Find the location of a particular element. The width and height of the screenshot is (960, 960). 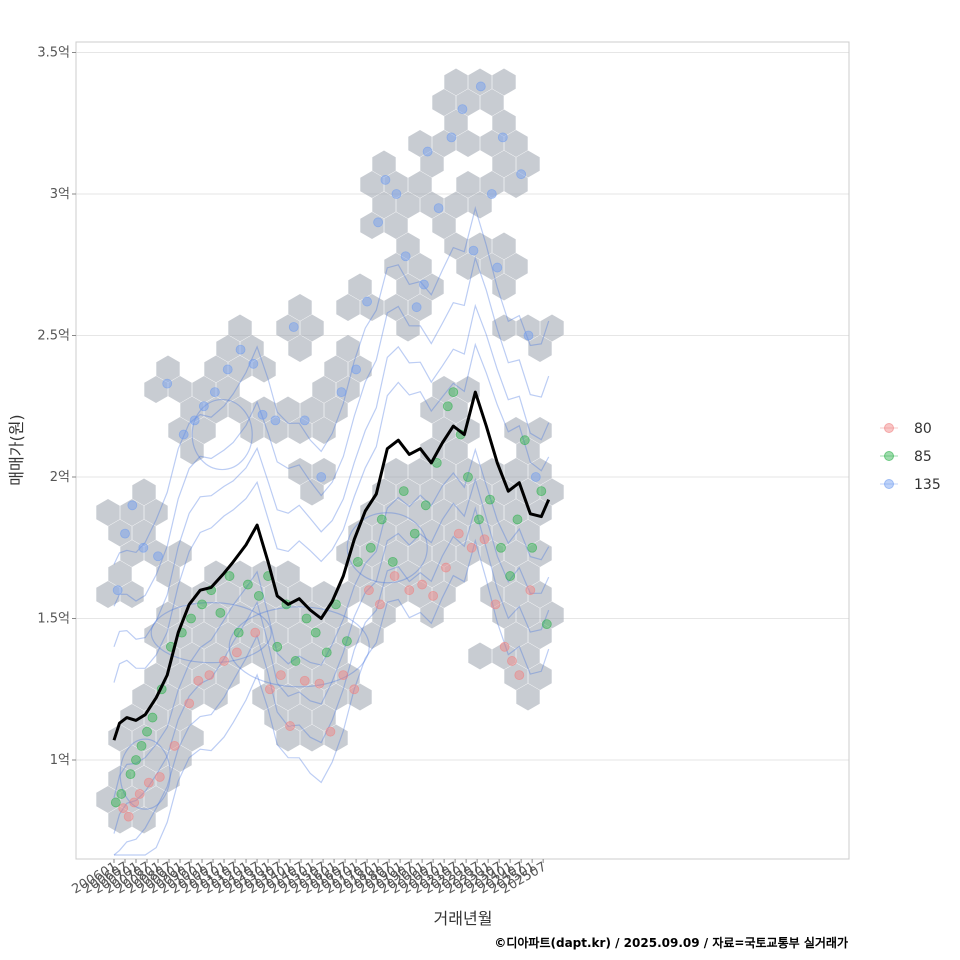

legend-label-135: 135 is located at coordinates (927, 485).